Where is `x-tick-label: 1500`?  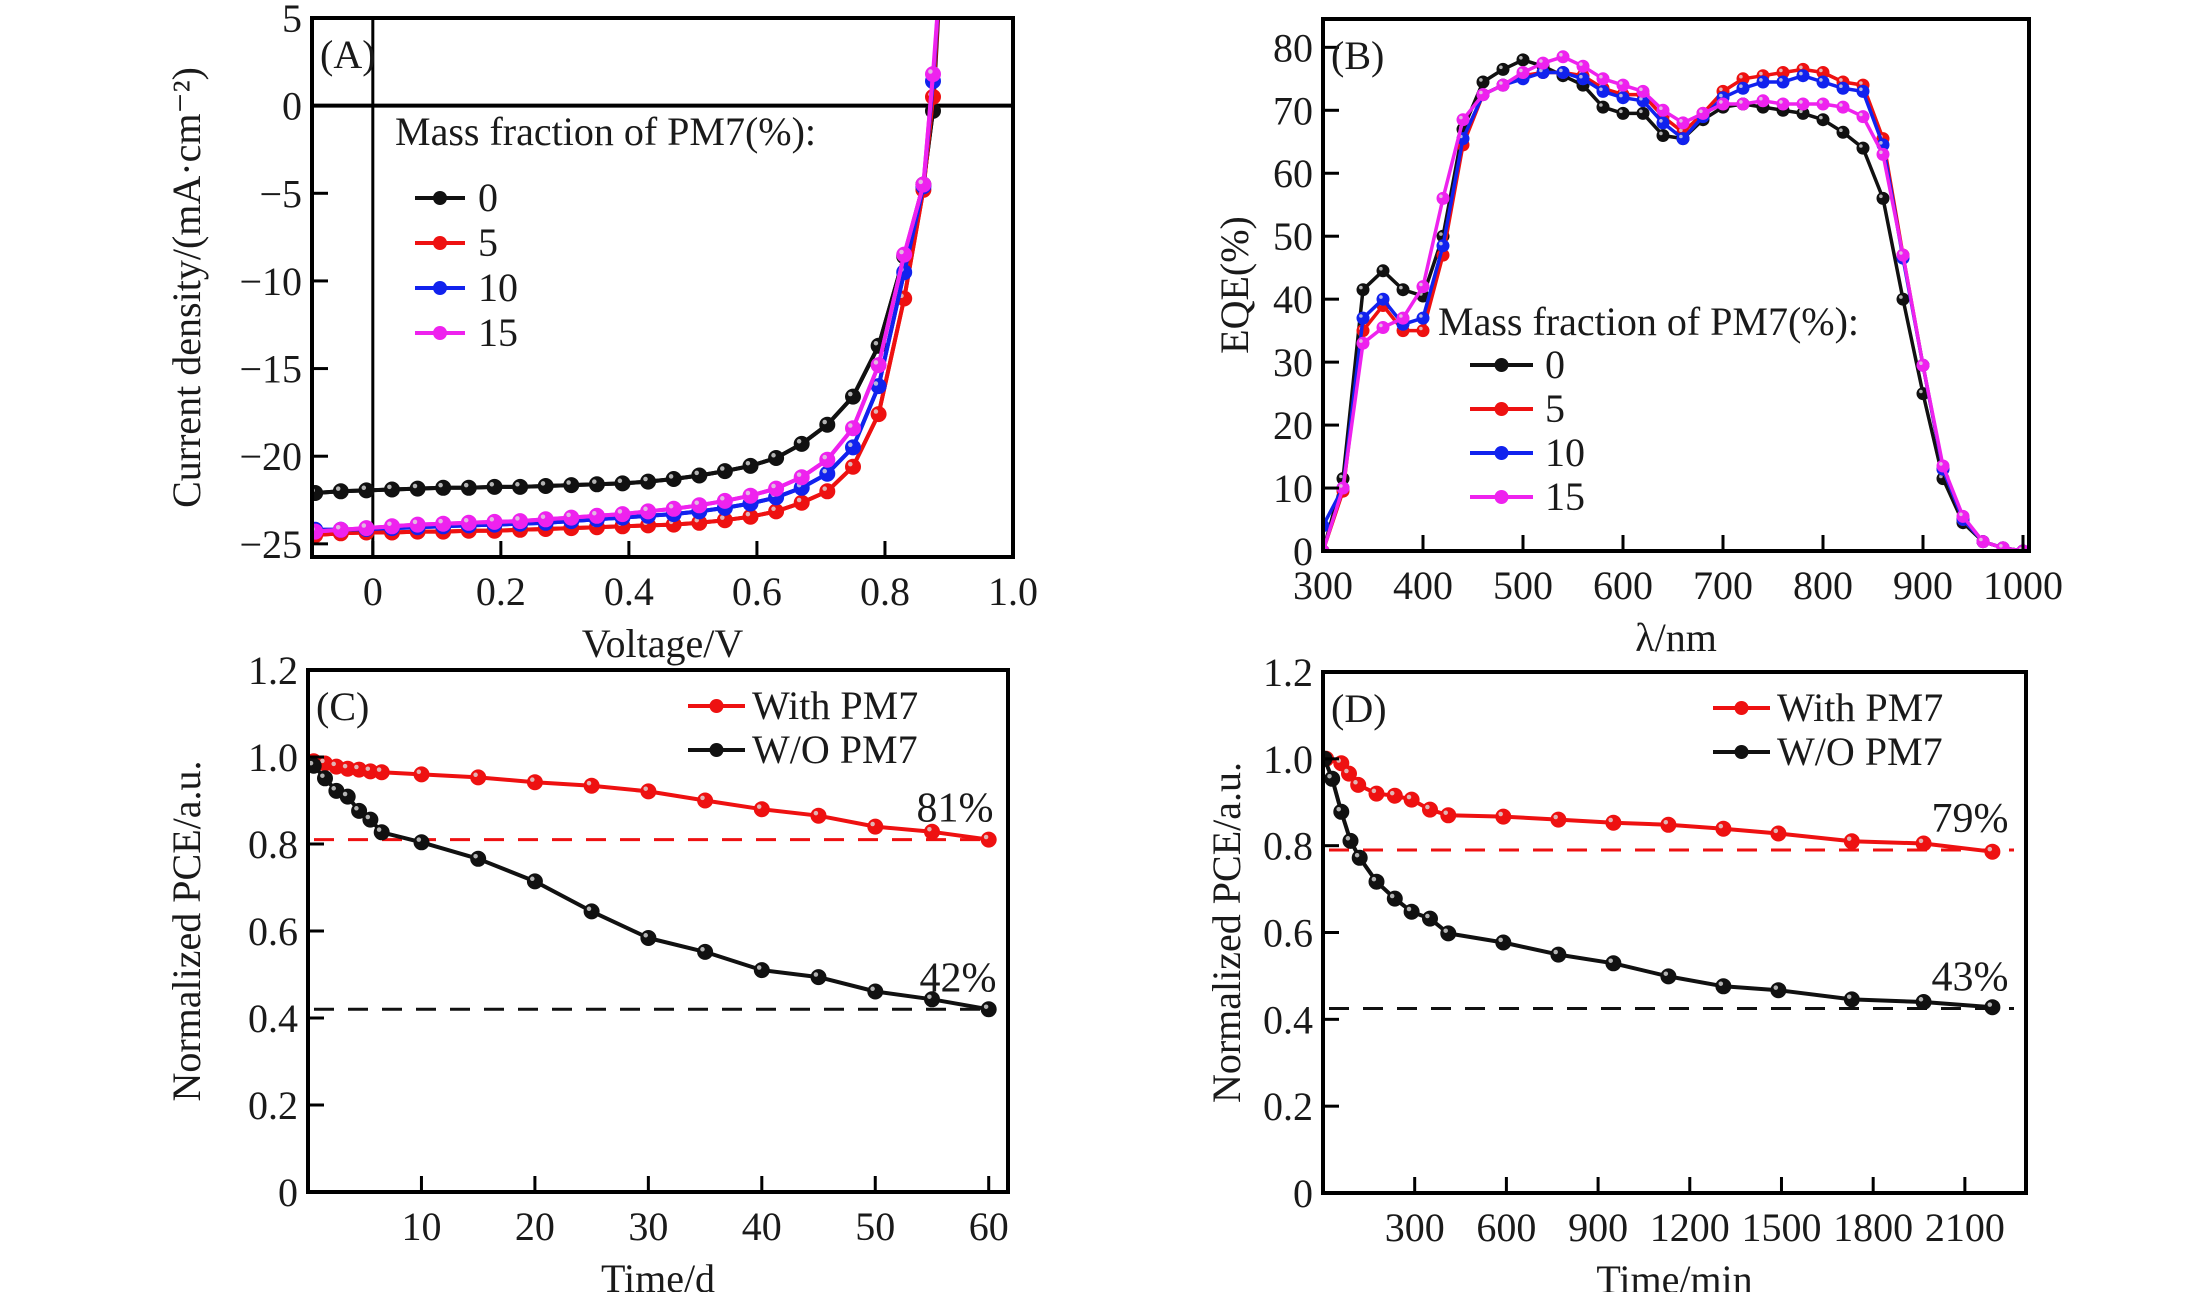 x-tick-label: 1500 is located at coordinates (1781, 1227).